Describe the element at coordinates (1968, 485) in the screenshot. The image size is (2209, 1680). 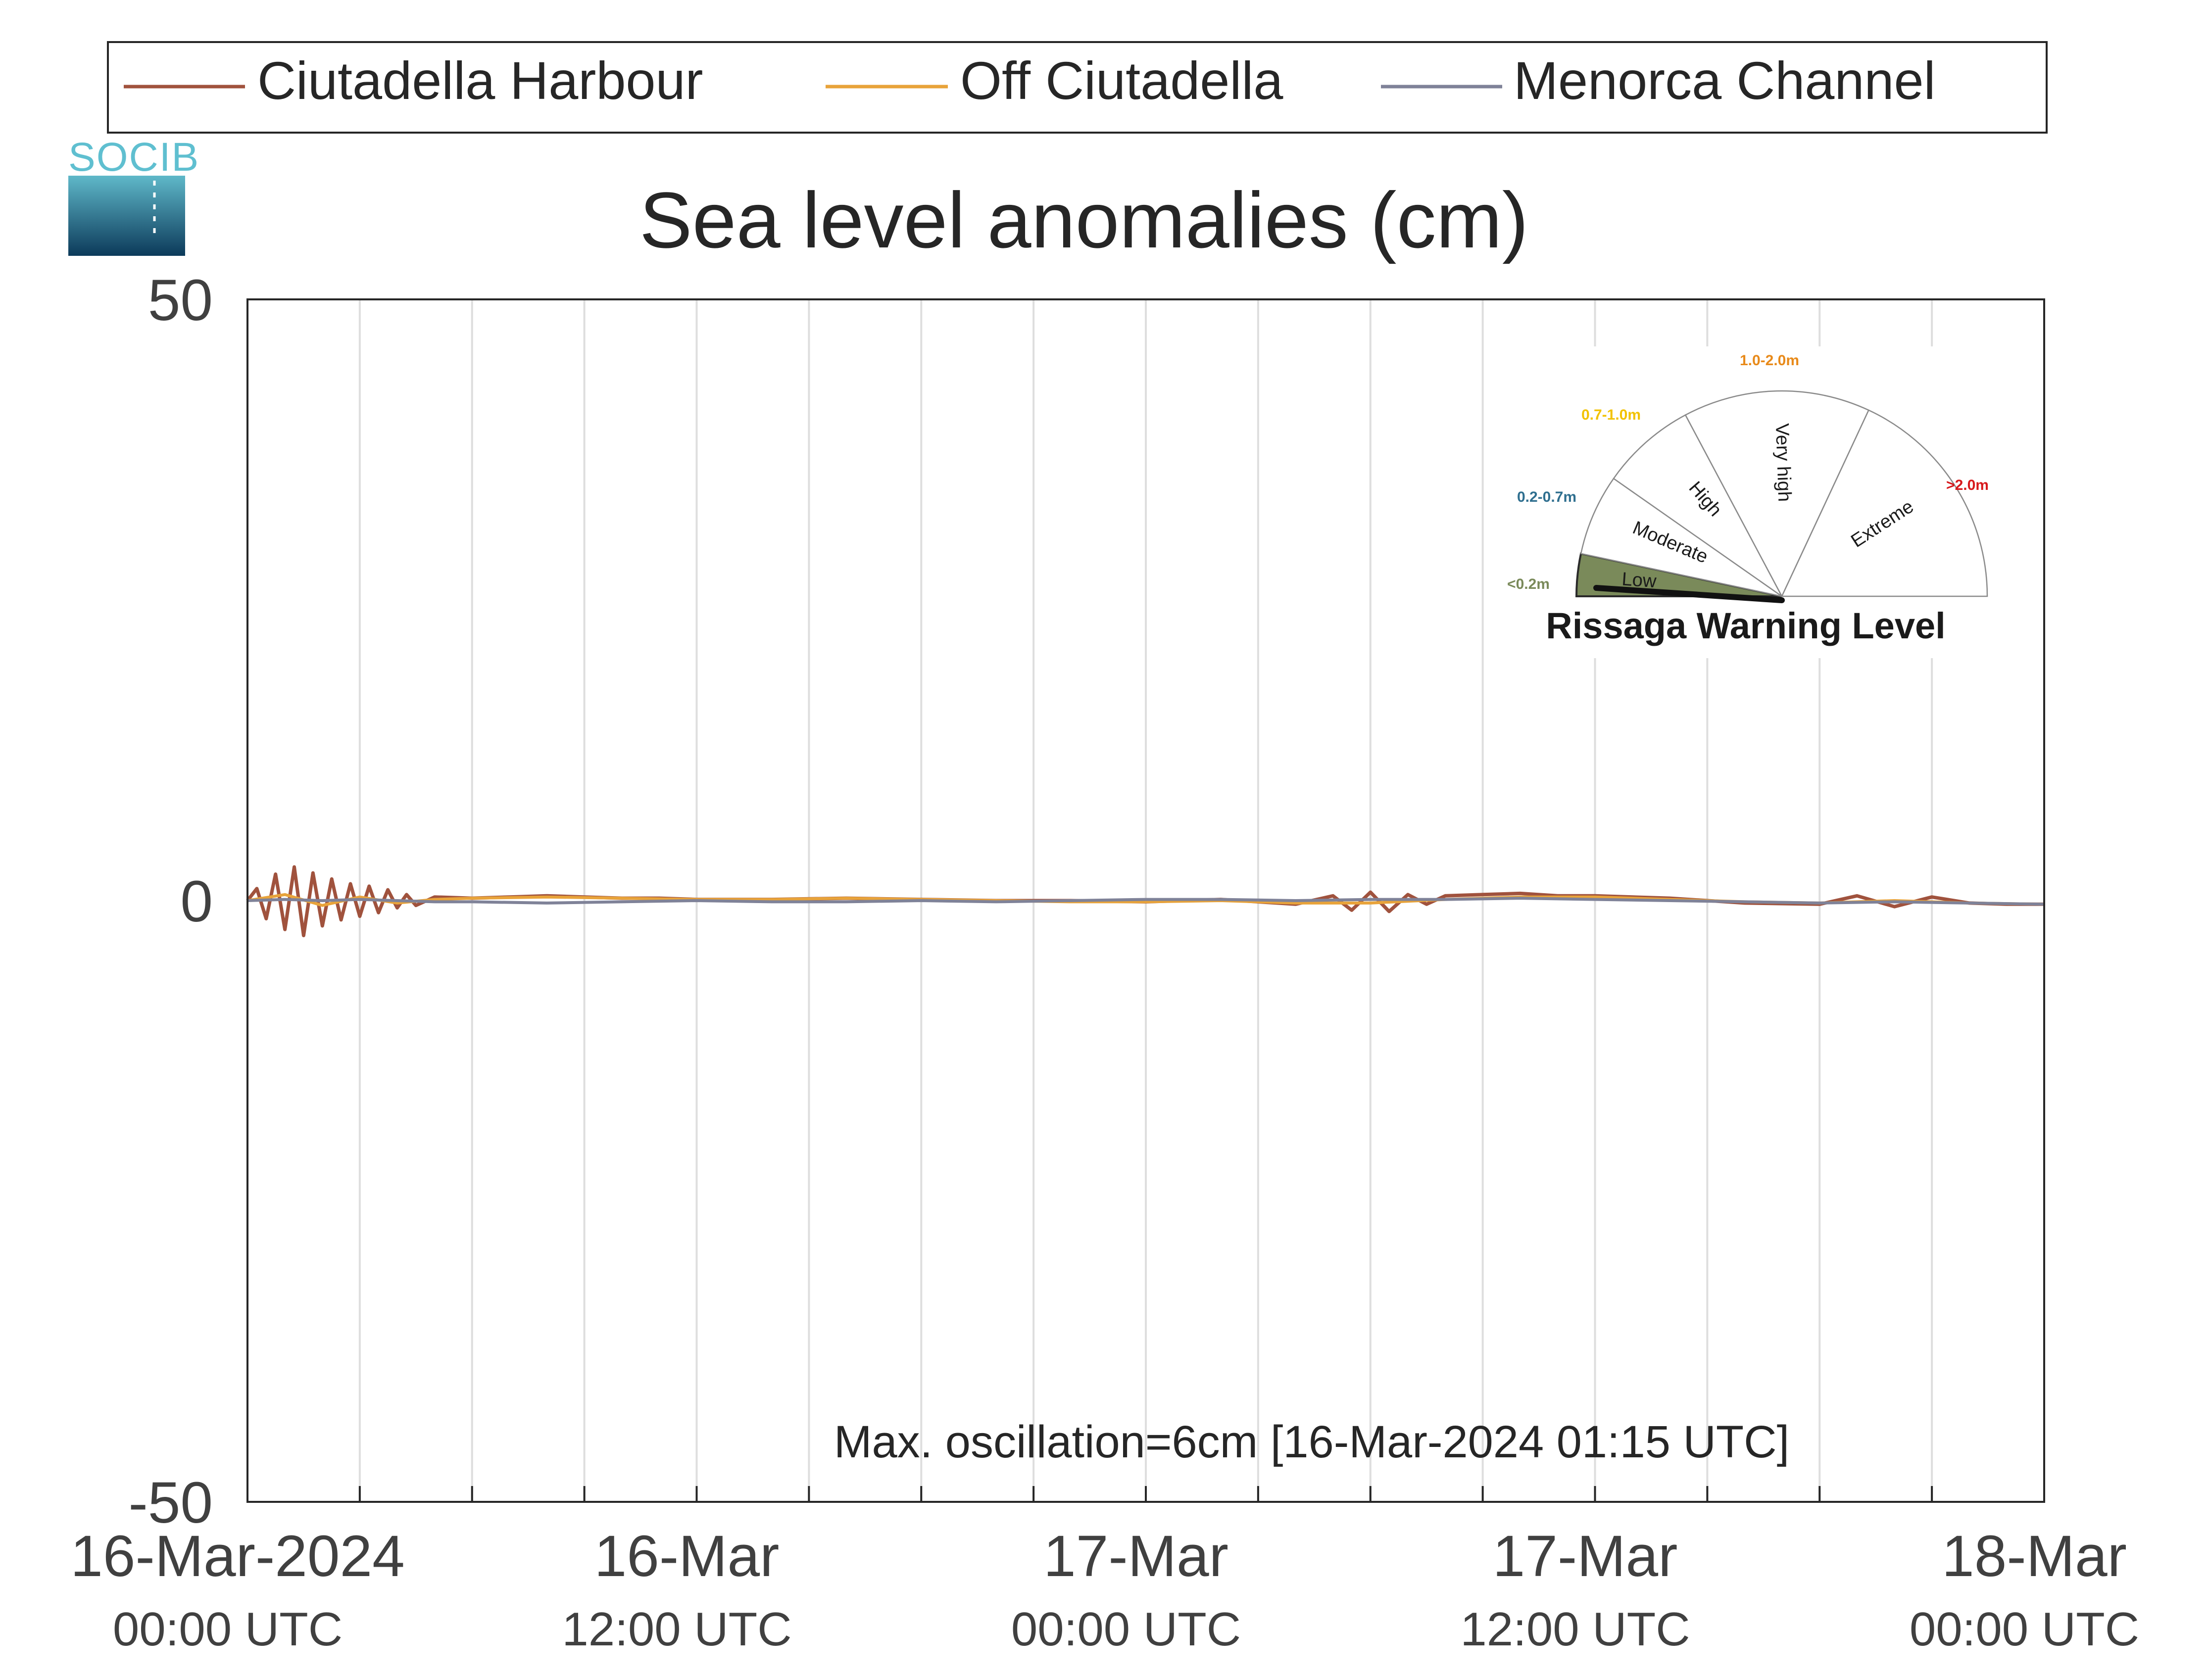
I see `gauge-range-label: >2.0m` at that location.